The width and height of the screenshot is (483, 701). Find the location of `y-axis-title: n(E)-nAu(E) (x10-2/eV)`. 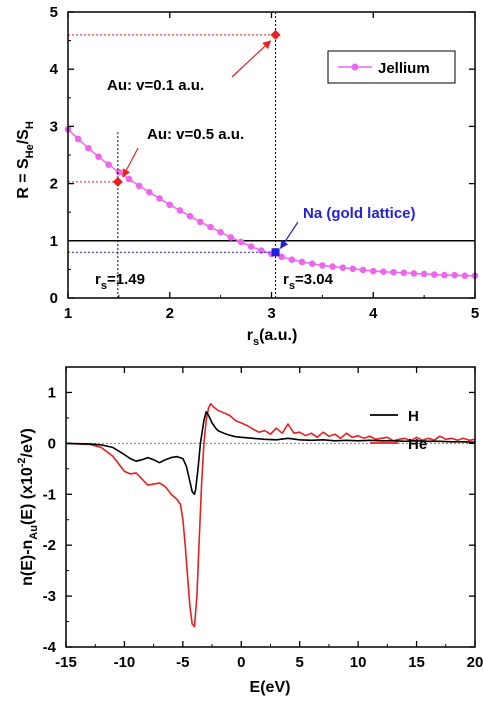

y-axis-title: n(E)-nAu(E) (x10-2/eV) is located at coordinates (28, 507).